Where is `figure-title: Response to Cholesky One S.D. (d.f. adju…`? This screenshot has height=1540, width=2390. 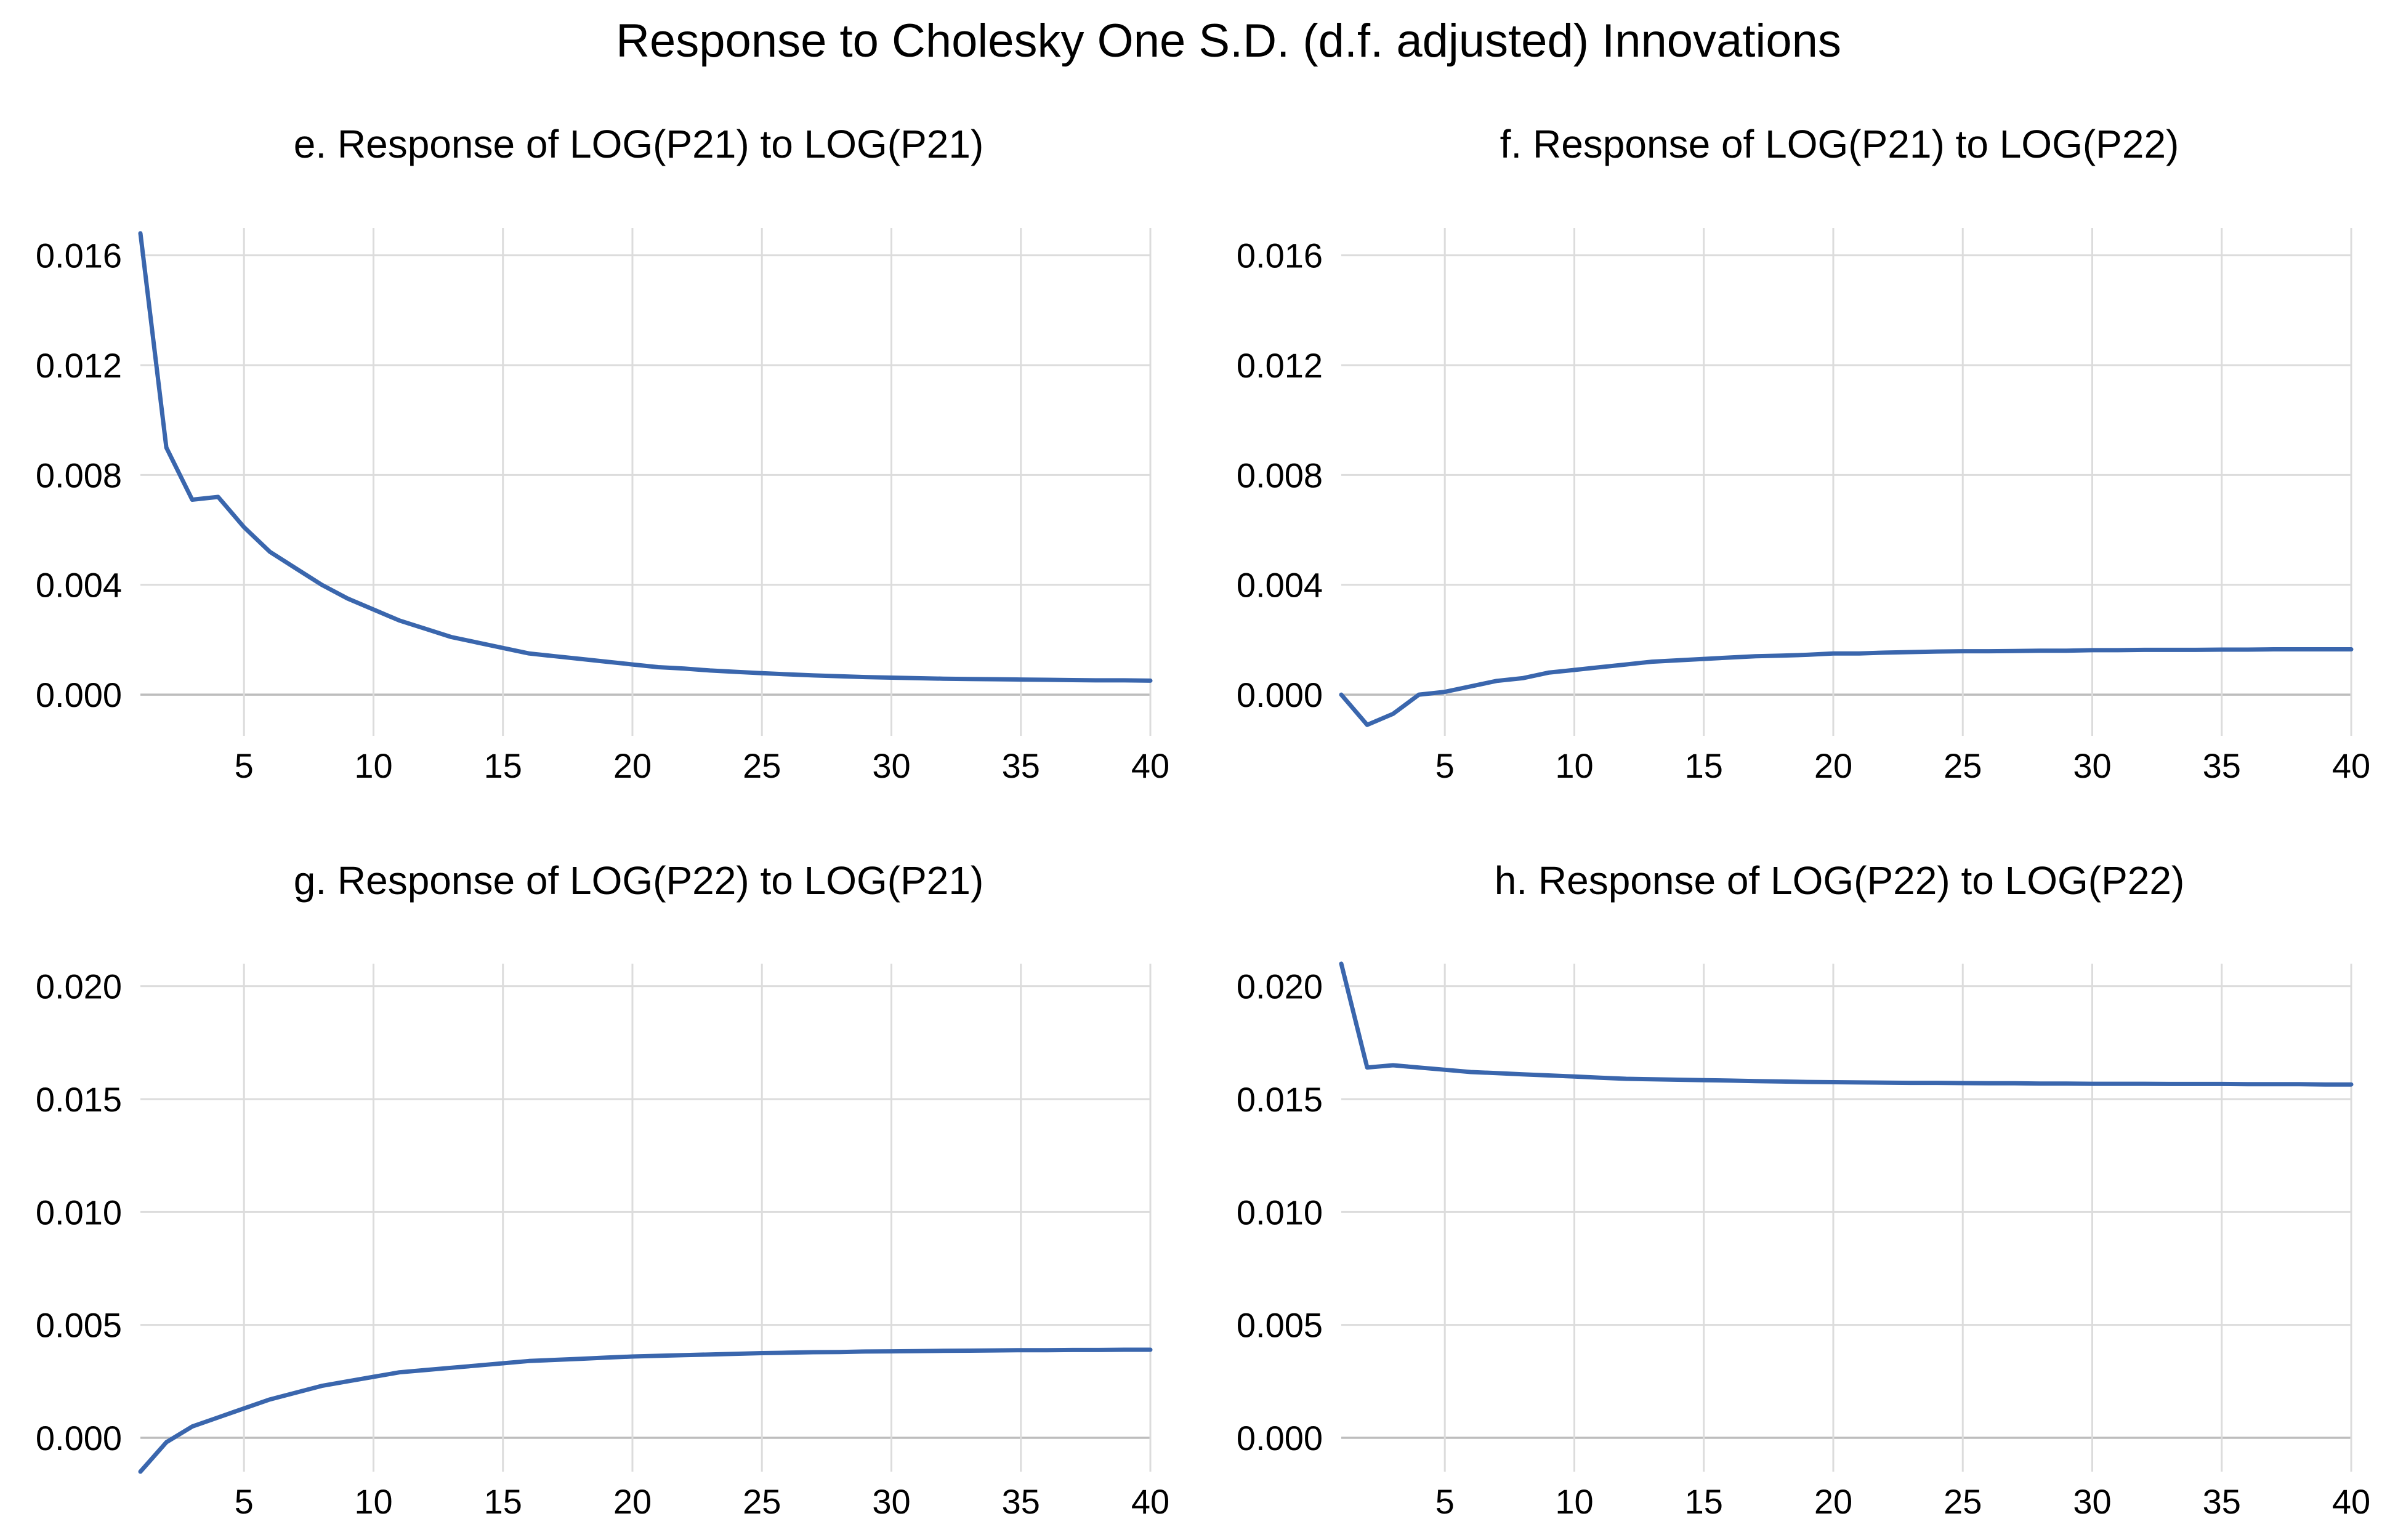 figure-title: Response to Cholesky One S.D. (d.f. adju… is located at coordinates (1228, 41).